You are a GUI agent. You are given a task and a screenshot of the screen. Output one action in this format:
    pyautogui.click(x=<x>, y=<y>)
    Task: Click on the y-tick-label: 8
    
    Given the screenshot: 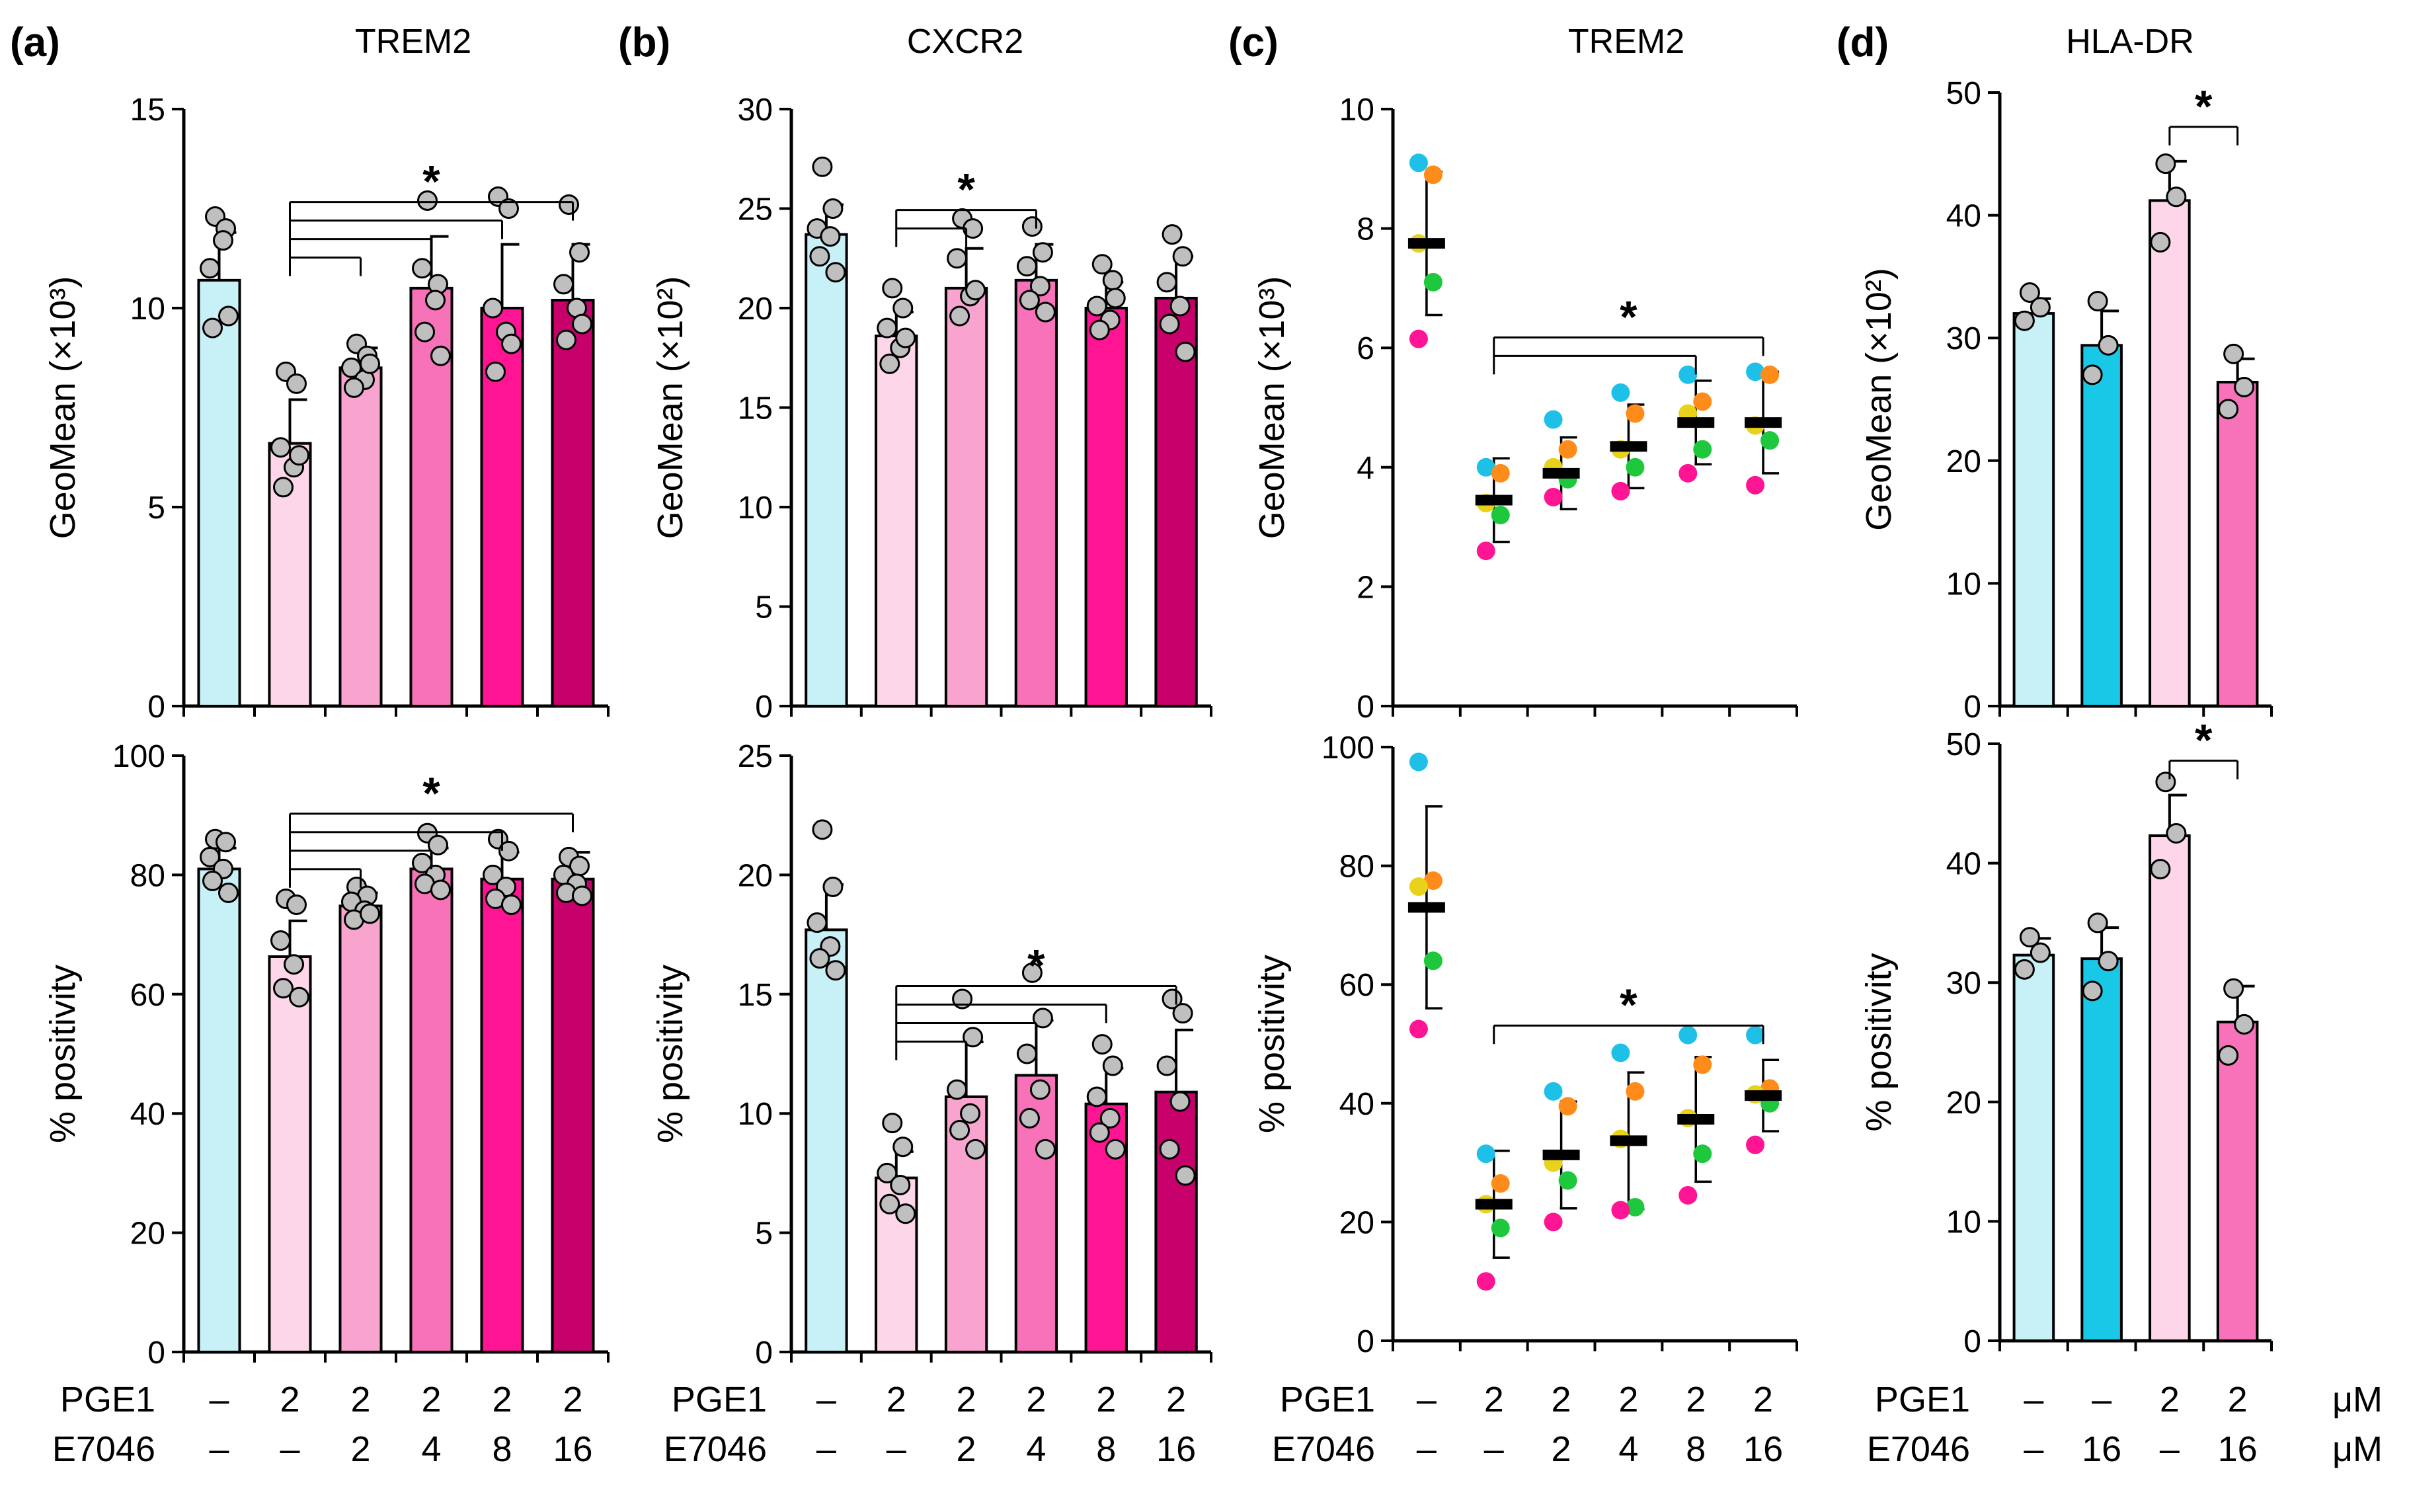 What is the action you would take?
    pyautogui.click(x=1365, y=230)
    